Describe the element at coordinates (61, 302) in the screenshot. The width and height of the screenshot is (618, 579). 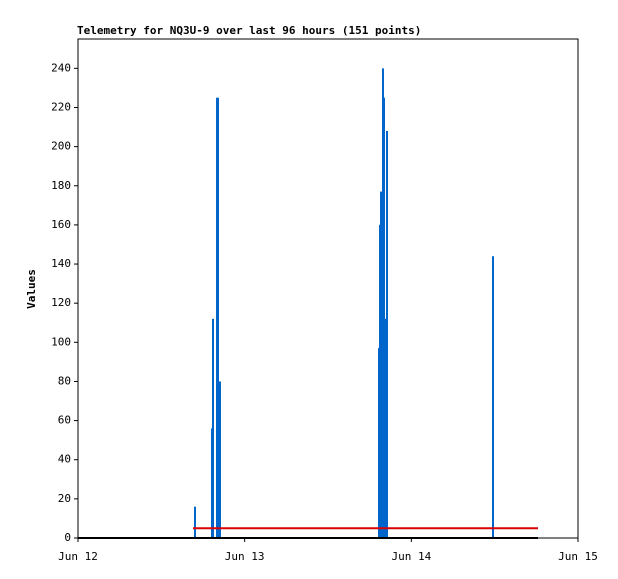
I see `y-tick-label: 120` at that location.